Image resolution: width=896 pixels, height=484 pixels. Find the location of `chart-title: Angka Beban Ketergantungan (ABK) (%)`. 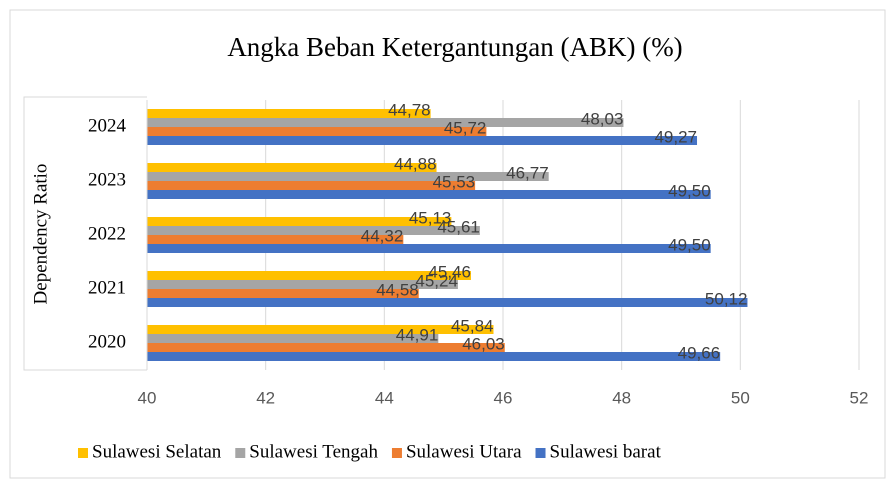

chart-title: Angka Beban Ketergantungan (ABK) (%) is located at coordinates (454, 47).